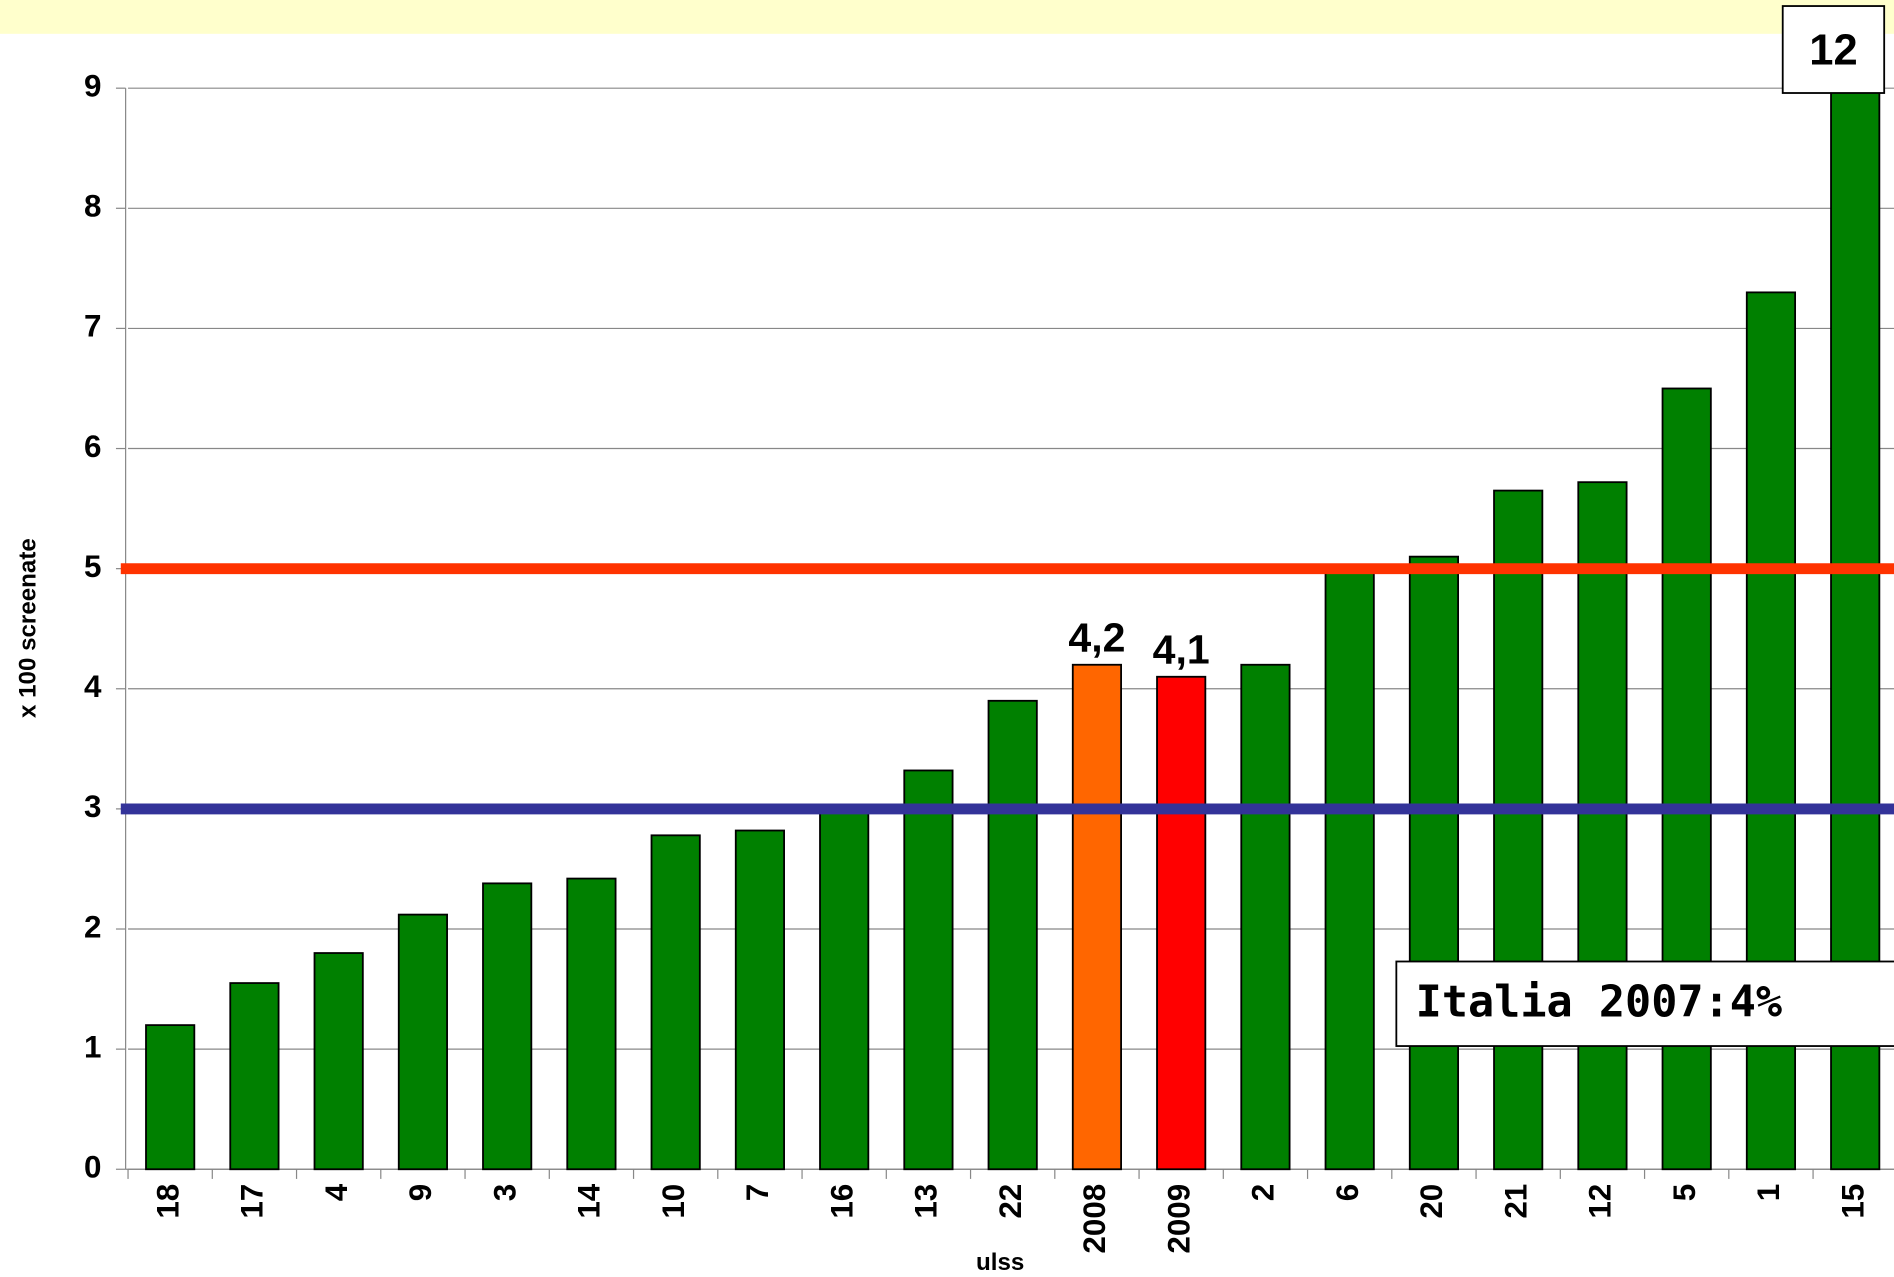 Image resolution: width=1894 pixels, height=1277 pixels. What do you see at coordinates (92, 85) in the screenshot?
I see `y-tick-label: 9` at bounding box center [92, 85].